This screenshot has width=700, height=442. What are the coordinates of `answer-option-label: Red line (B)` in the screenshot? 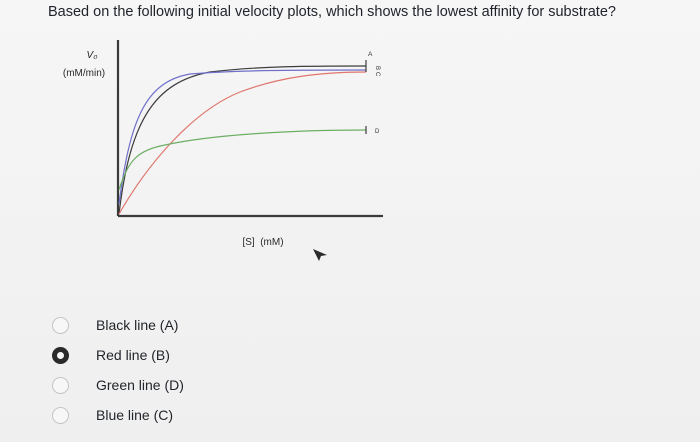 It's located at (133, 355).